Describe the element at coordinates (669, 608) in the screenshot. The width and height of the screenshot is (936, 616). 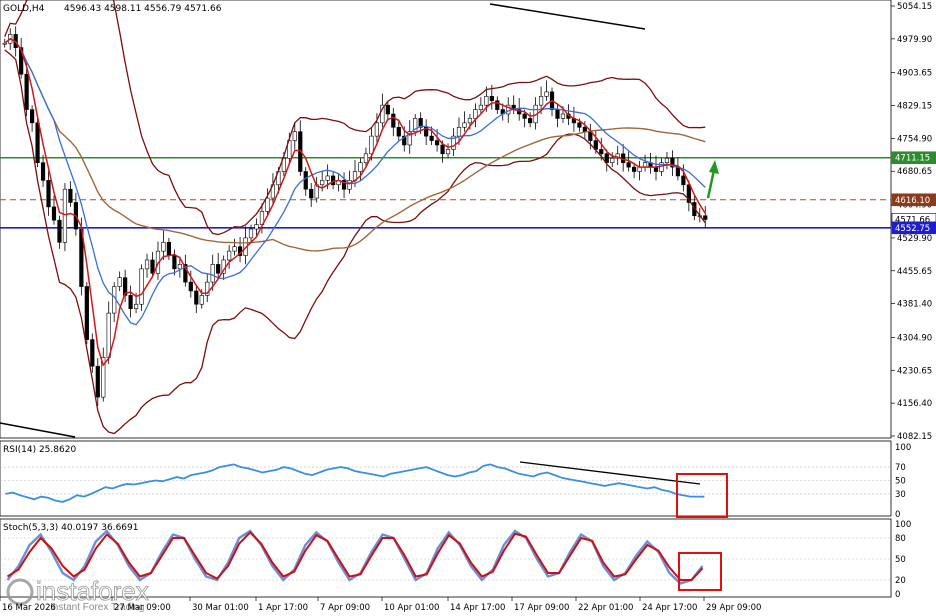
I see `x-tick-label: 24 Apr 17:00` at that location.